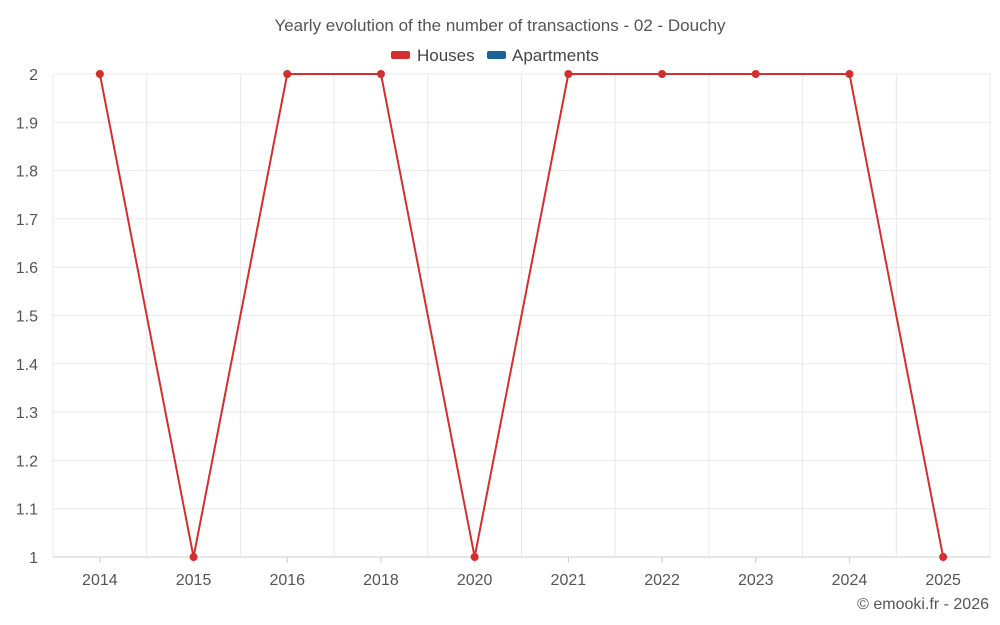  What do you see at coordinates (521, 573) in the screenshot?
I see `x-axis-ticks: 2014 2015 2016 2018 2020 2021 2022 2023 2024 2025` at bounding box center [521, 573].